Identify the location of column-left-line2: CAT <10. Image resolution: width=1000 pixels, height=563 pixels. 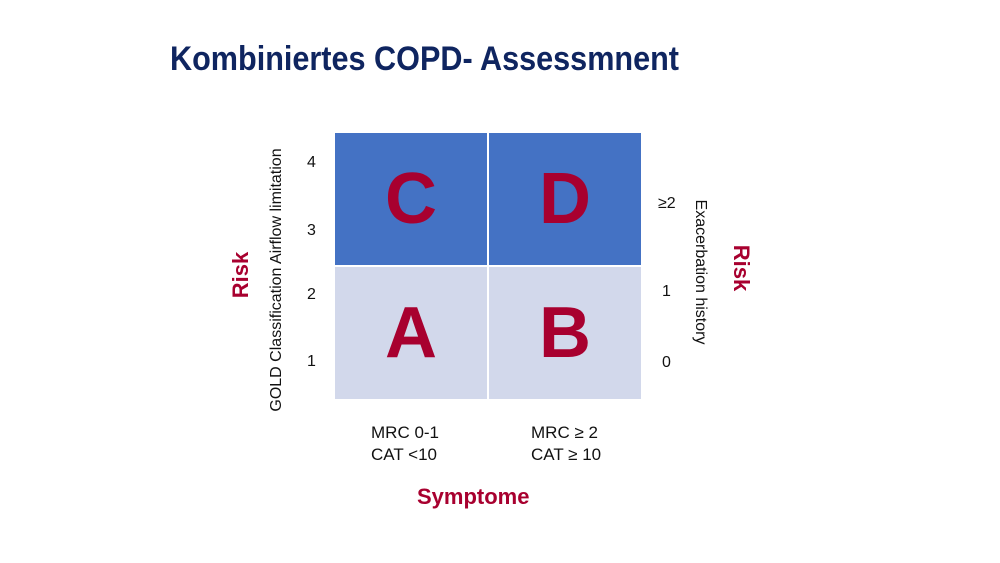
(404, 454).